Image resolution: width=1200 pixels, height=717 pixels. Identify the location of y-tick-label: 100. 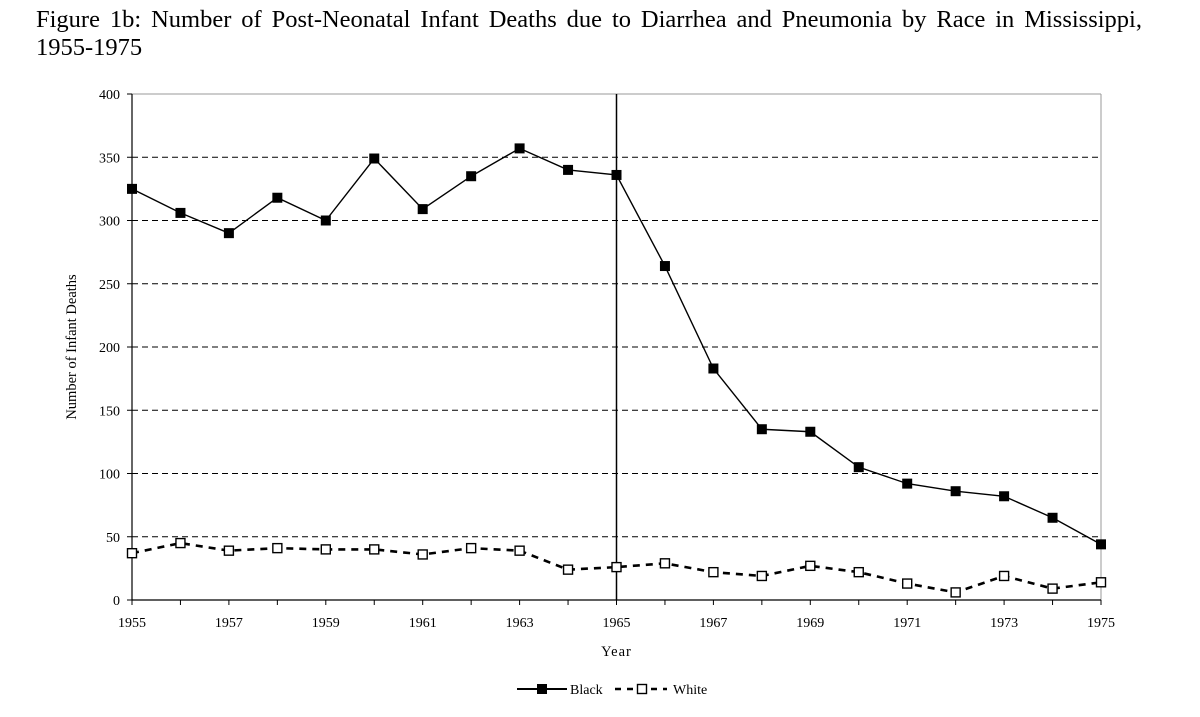
(109, 475).